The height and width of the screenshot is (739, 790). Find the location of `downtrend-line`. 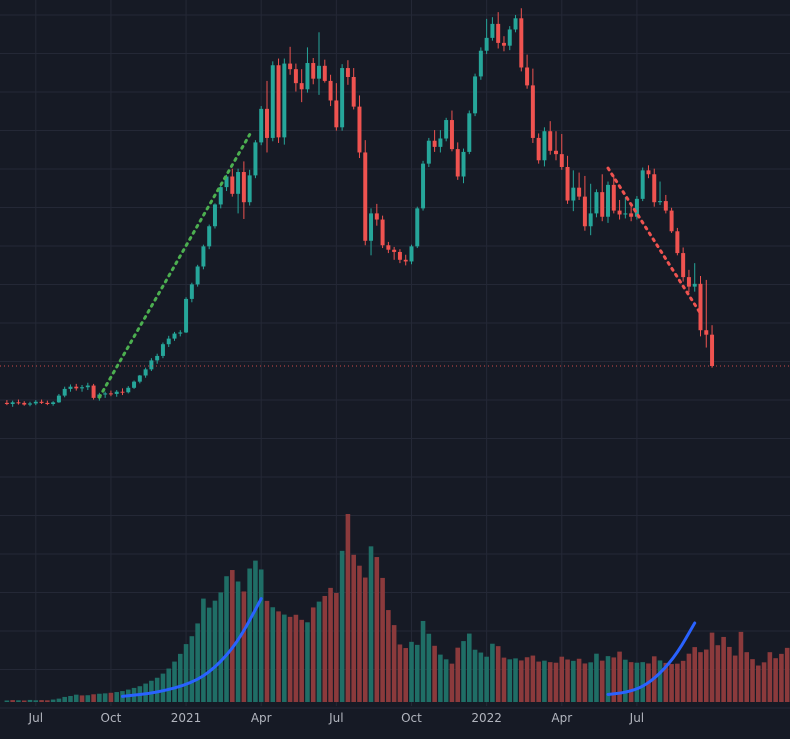

downtrend-line is located at coordinates (654, 240).